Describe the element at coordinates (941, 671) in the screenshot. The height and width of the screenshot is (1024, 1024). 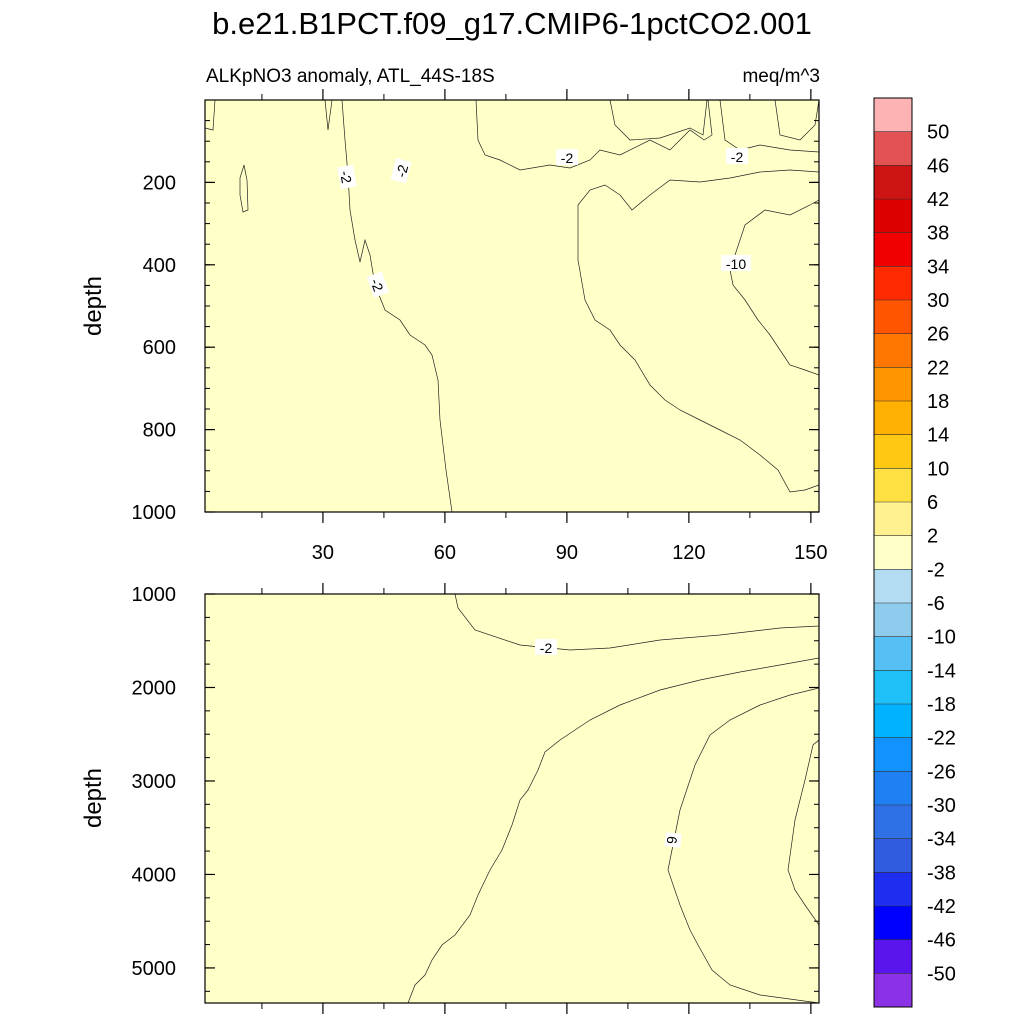
I see `colorbar-label: -14` at that location.